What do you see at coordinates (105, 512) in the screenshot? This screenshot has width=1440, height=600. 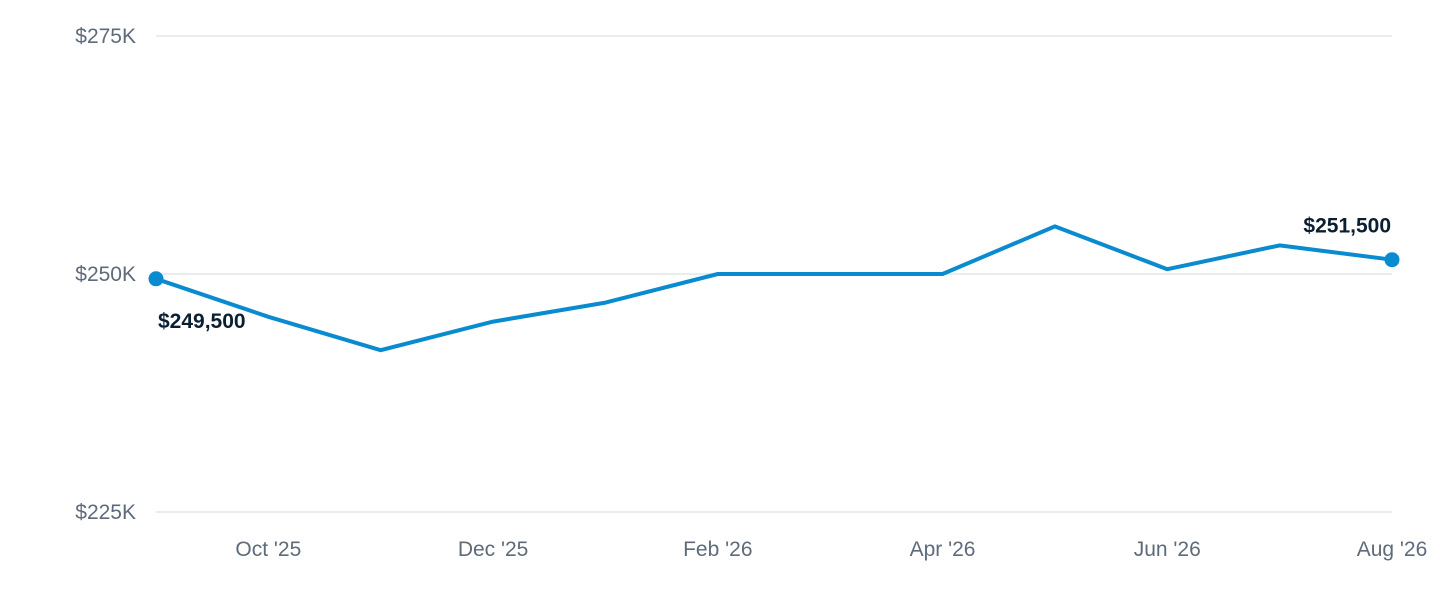 I see `y-tick-label: $225K` at bounding box center [105, 512].